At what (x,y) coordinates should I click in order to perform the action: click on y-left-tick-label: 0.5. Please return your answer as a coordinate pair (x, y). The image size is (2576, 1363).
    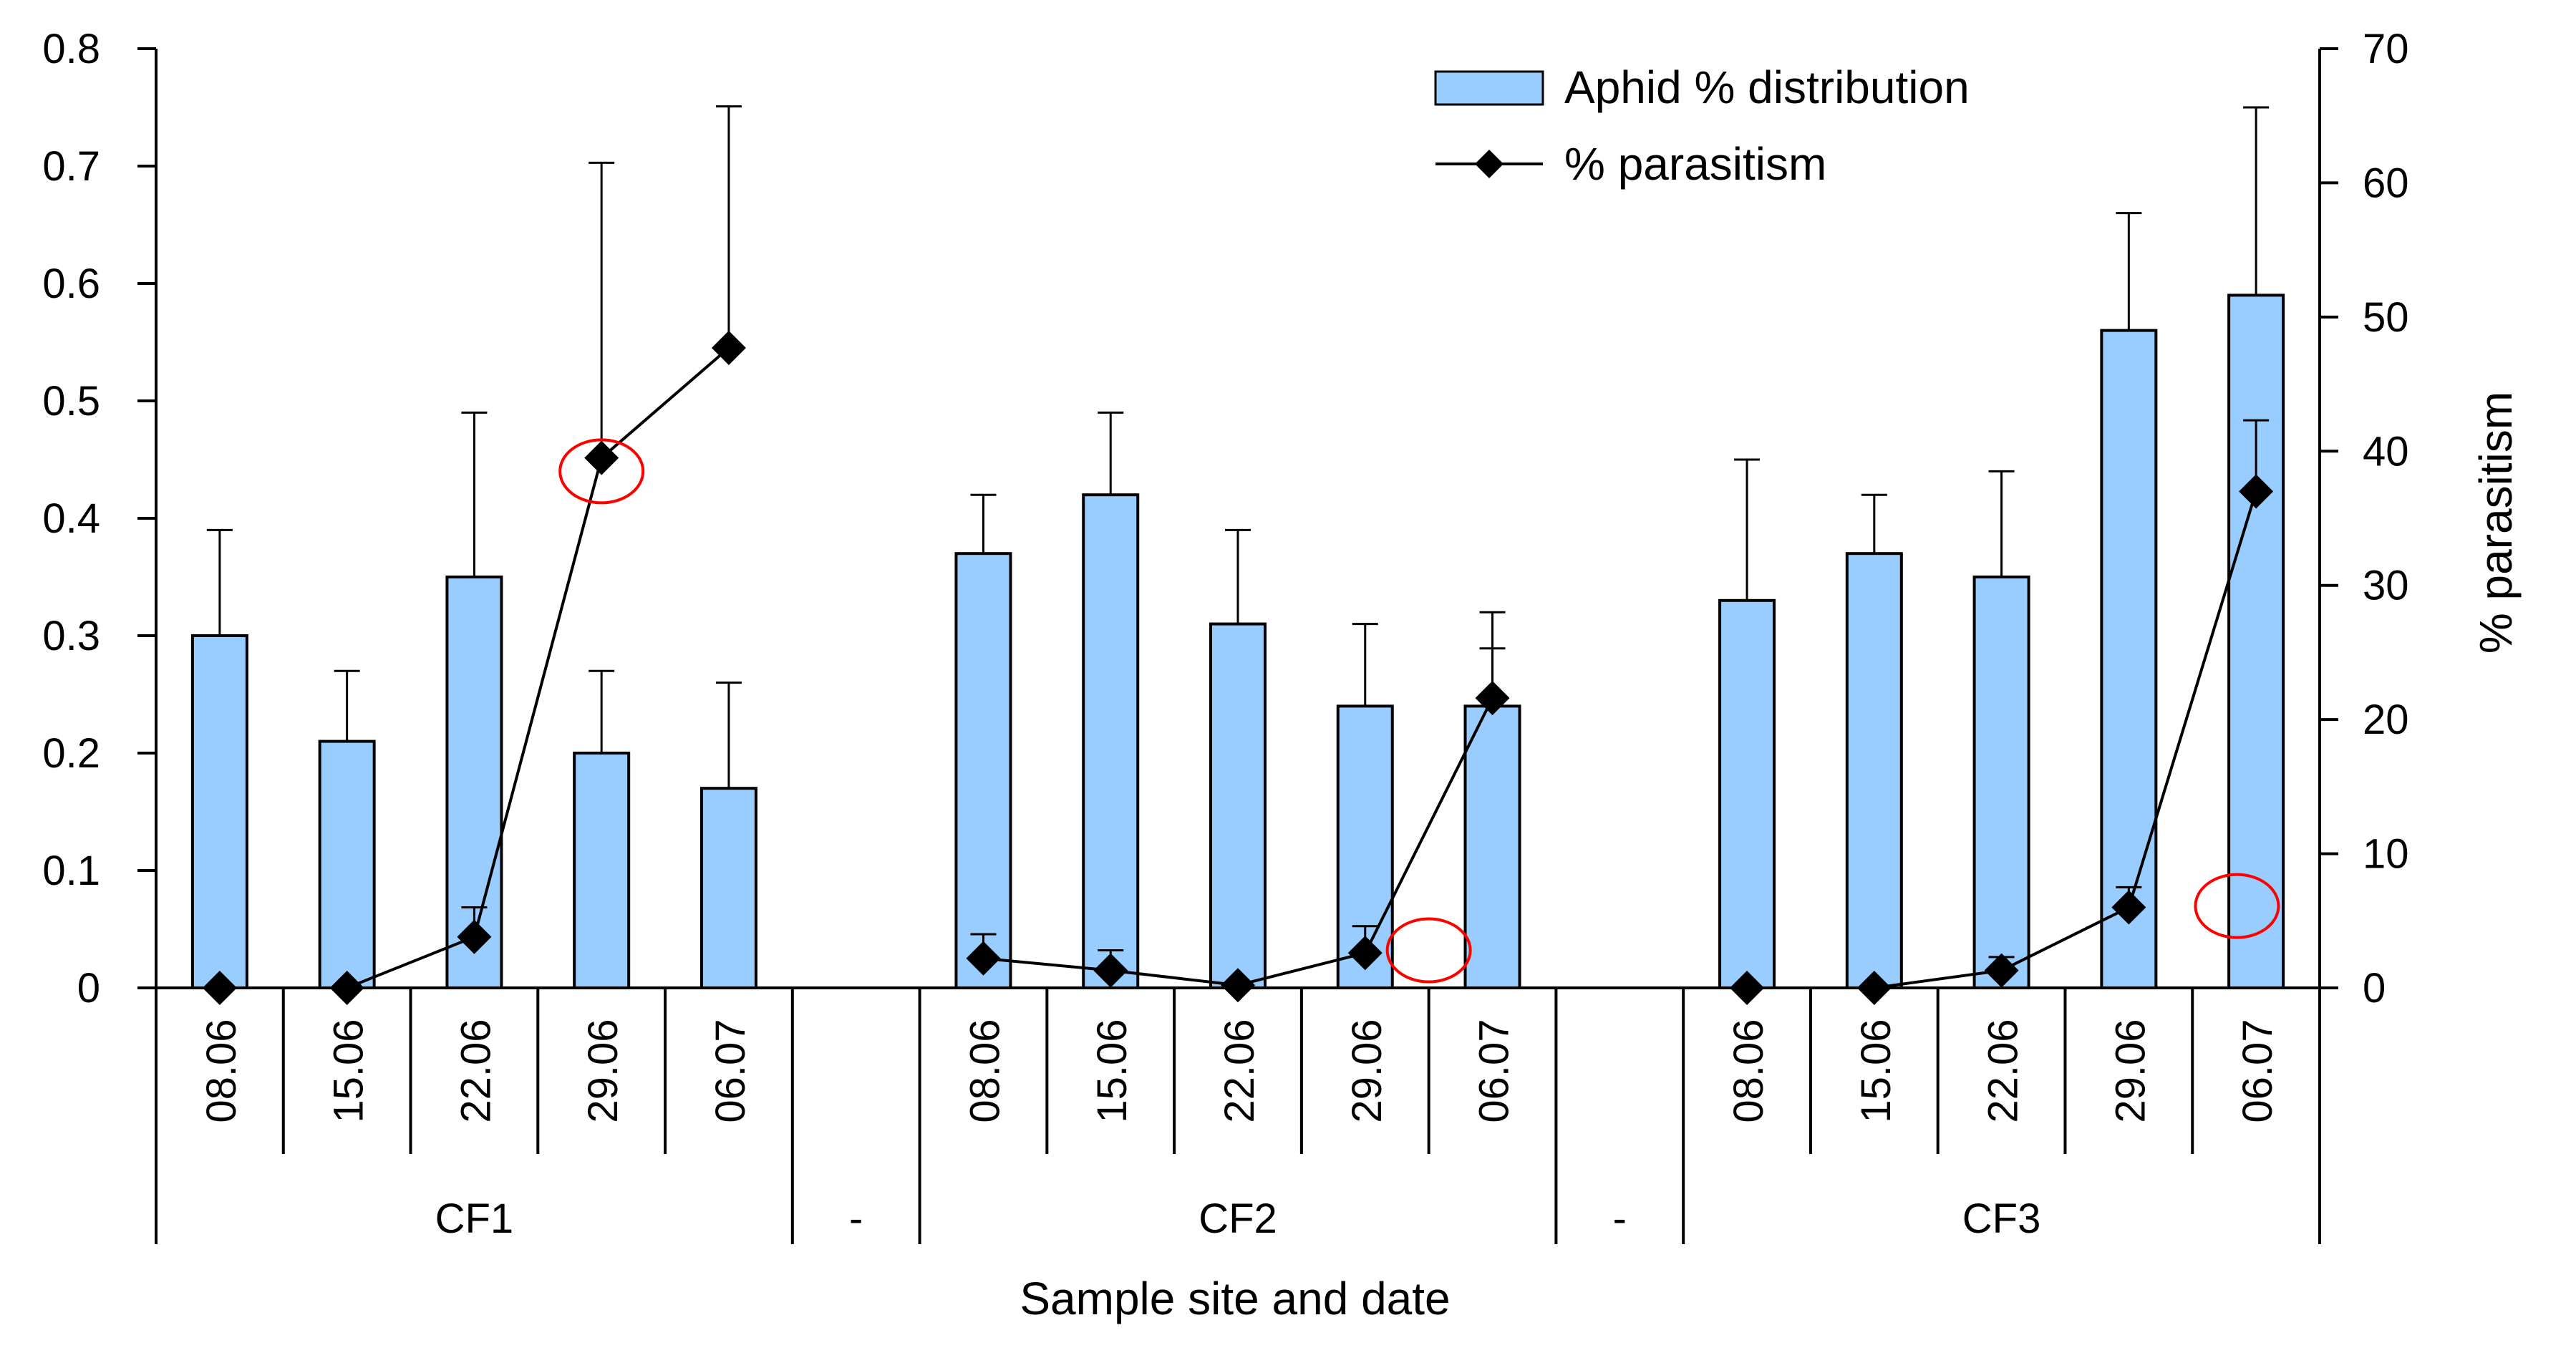
    Looking at the image, I should click on (71, 401).